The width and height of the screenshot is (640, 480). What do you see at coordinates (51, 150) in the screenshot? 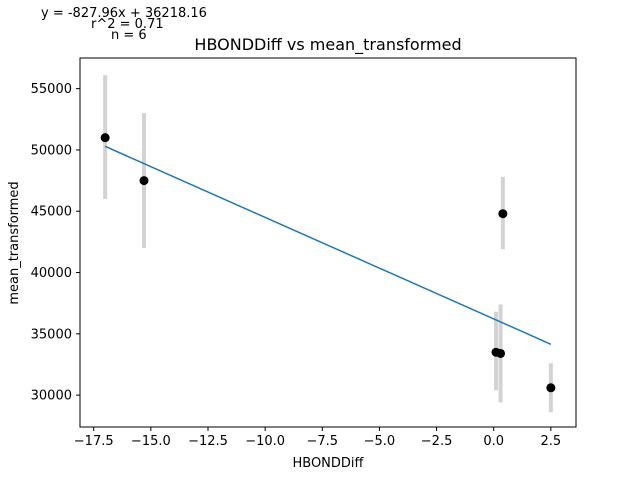
I see `y-tick-label-4: 50000` at bounding box center [51, 150].